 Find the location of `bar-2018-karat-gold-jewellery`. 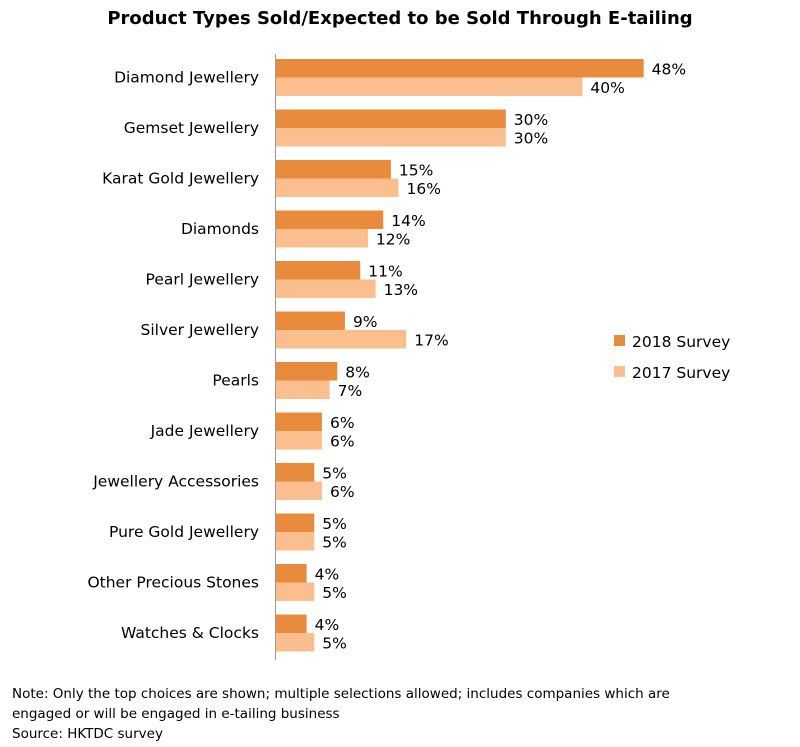

bar-2018-karat-gold-jewellery is located at coordinates (333, 169).